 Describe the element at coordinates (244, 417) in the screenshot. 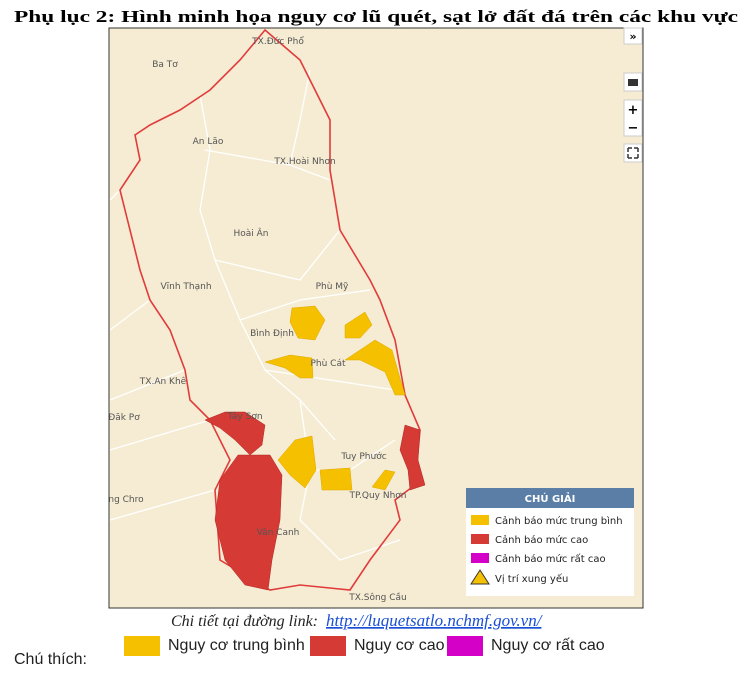

I see `map-label: Tây Sơn` at that location.